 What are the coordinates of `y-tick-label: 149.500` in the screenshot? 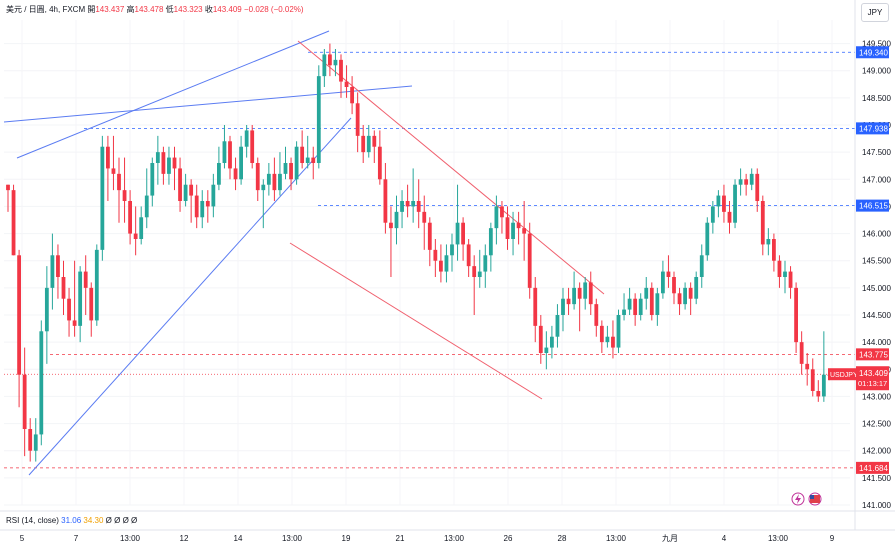 It's located at (876, 44).